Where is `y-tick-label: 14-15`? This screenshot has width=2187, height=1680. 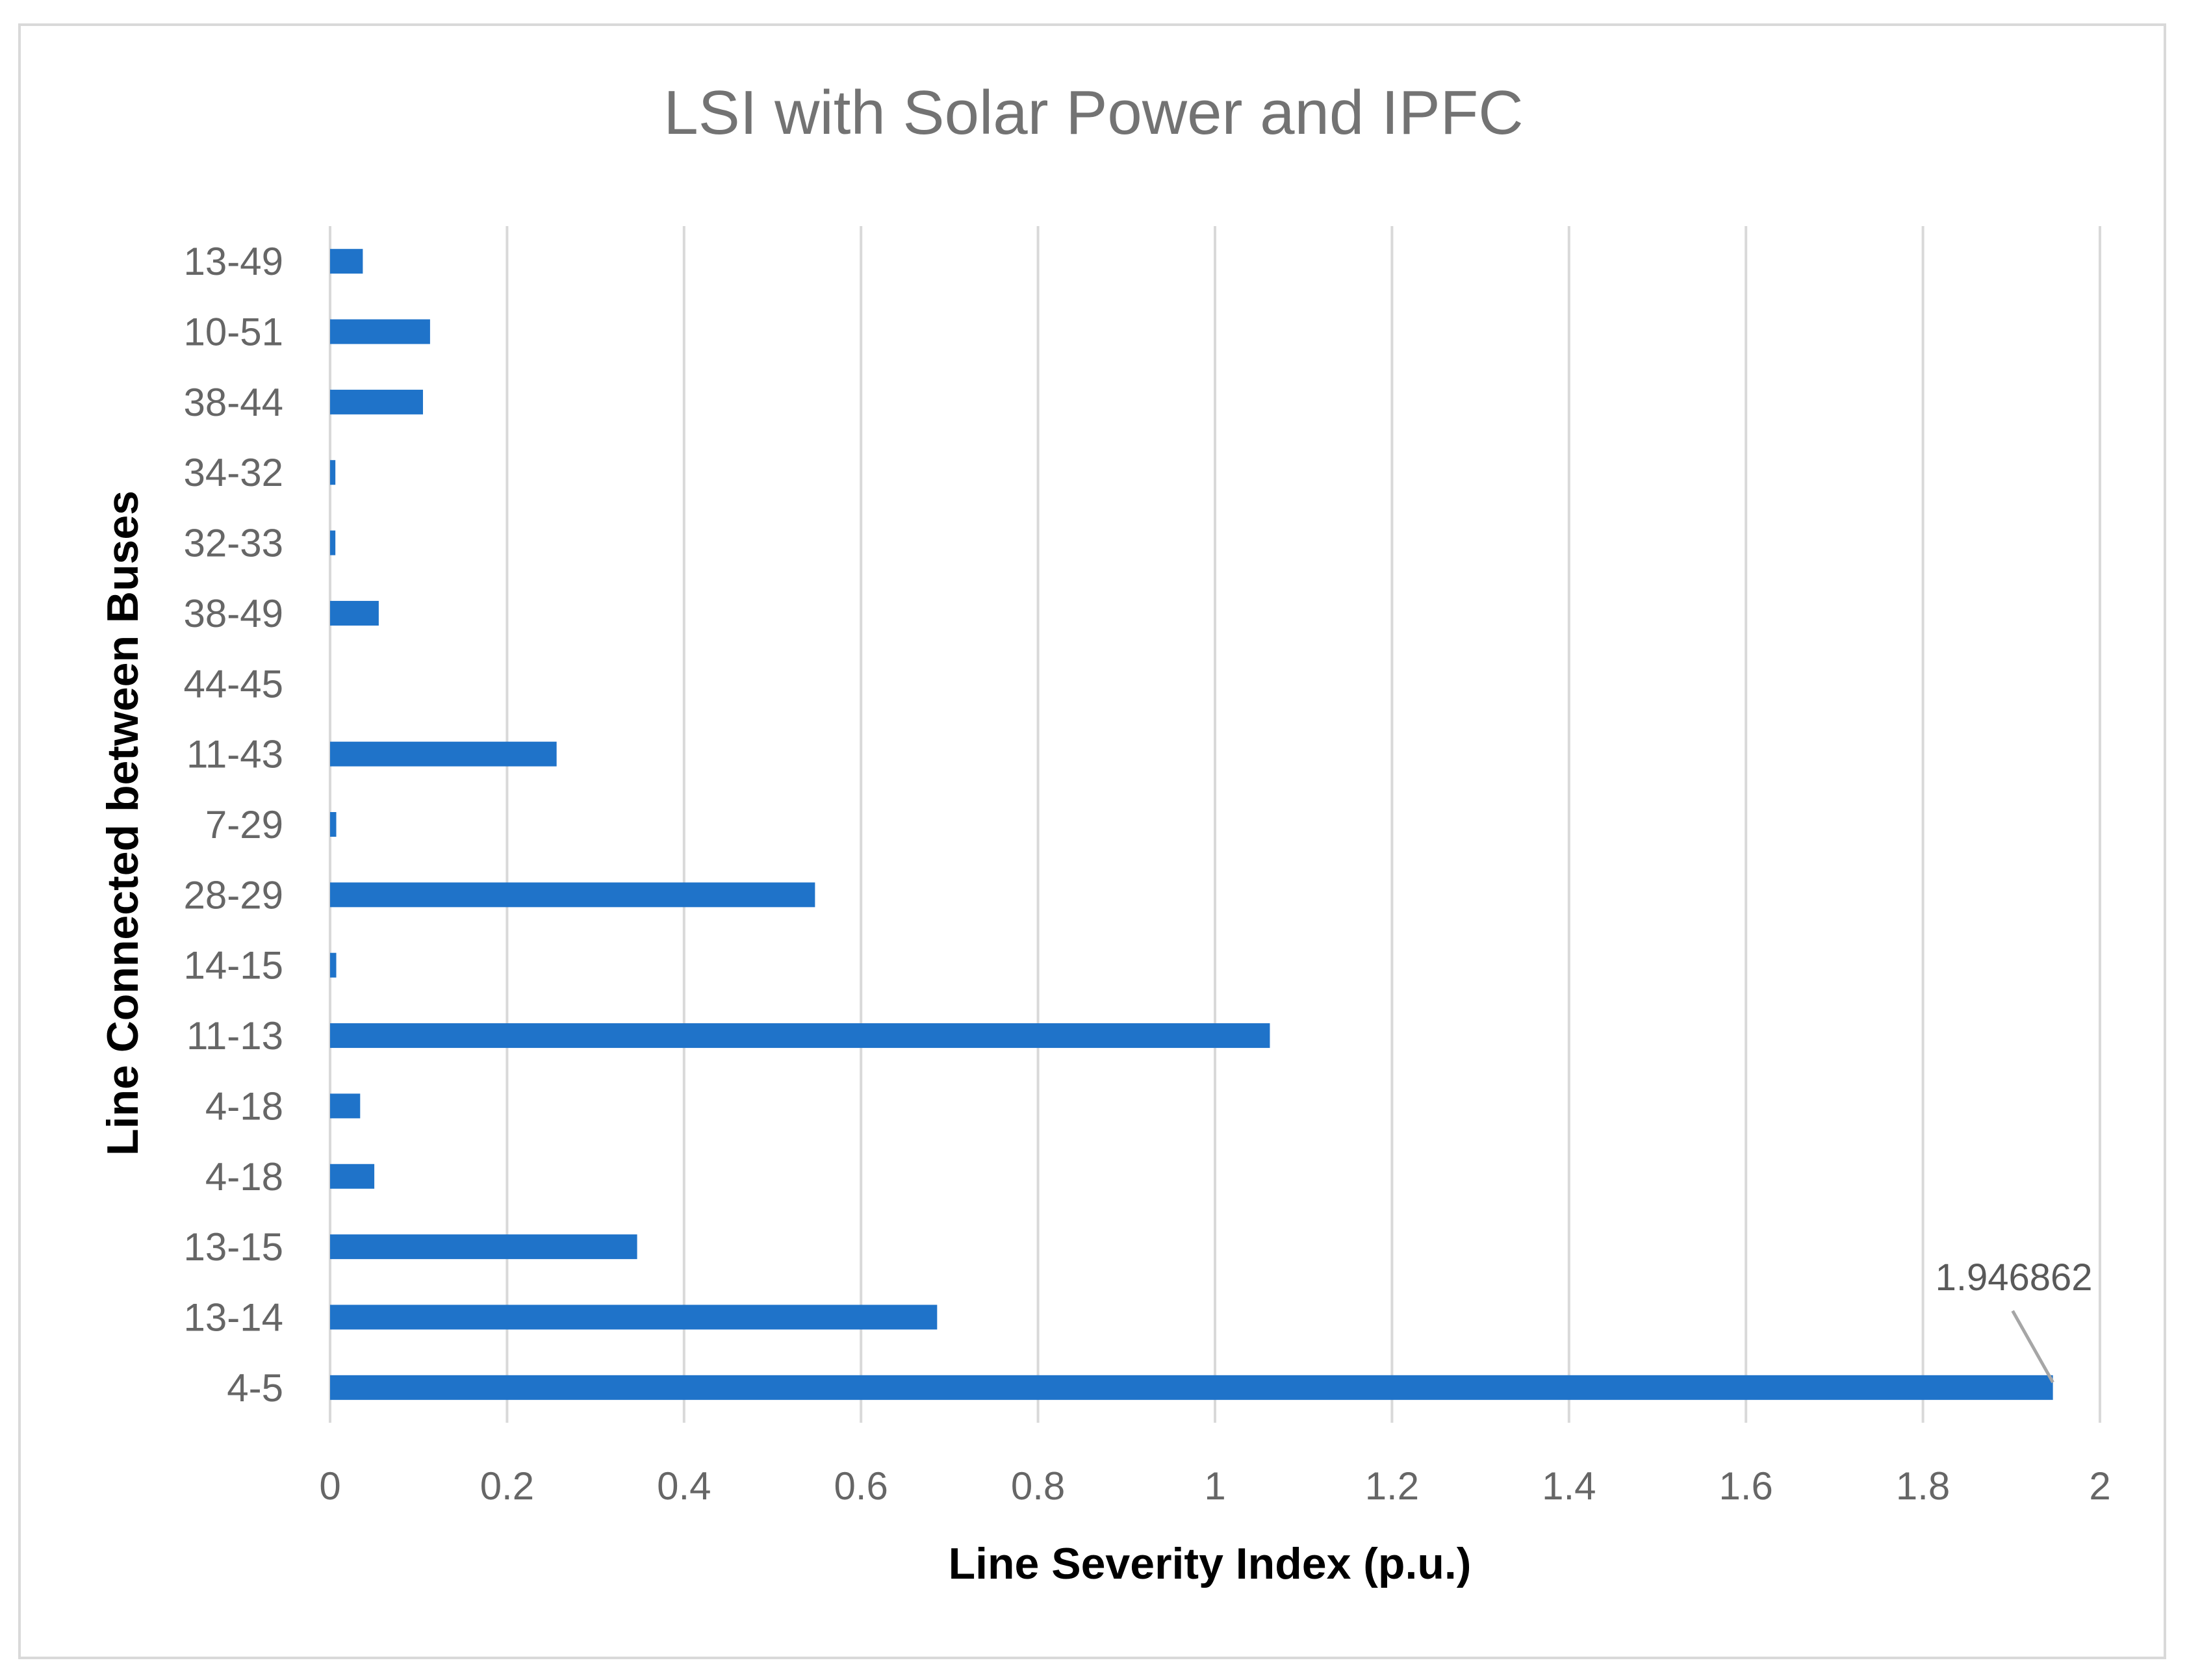 y-tick-label: 14-15 is located at coordinates (234, 965).